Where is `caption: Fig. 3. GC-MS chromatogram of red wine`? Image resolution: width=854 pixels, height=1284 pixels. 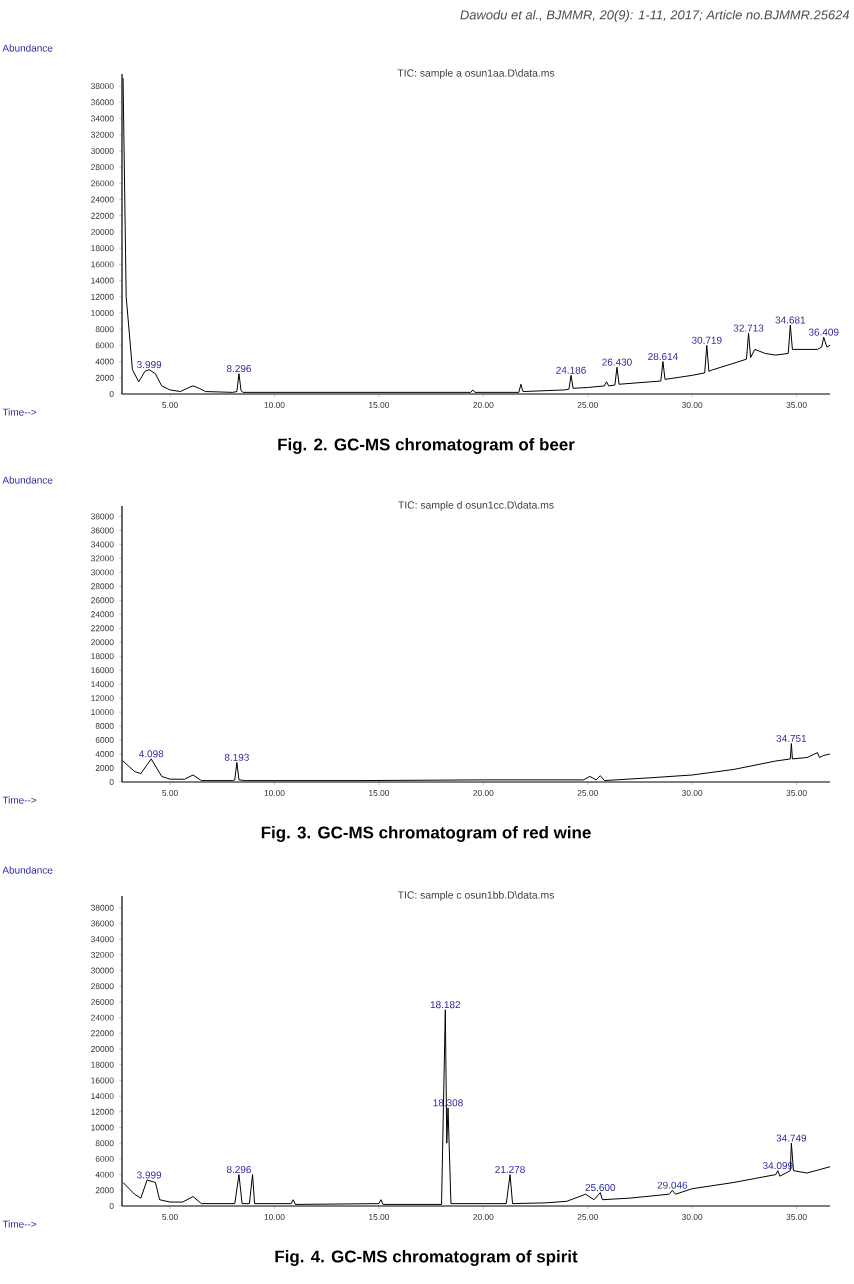 caption: Fig. 3. GC-MS chromatogram of red wine is located at coordinates (426, 834).